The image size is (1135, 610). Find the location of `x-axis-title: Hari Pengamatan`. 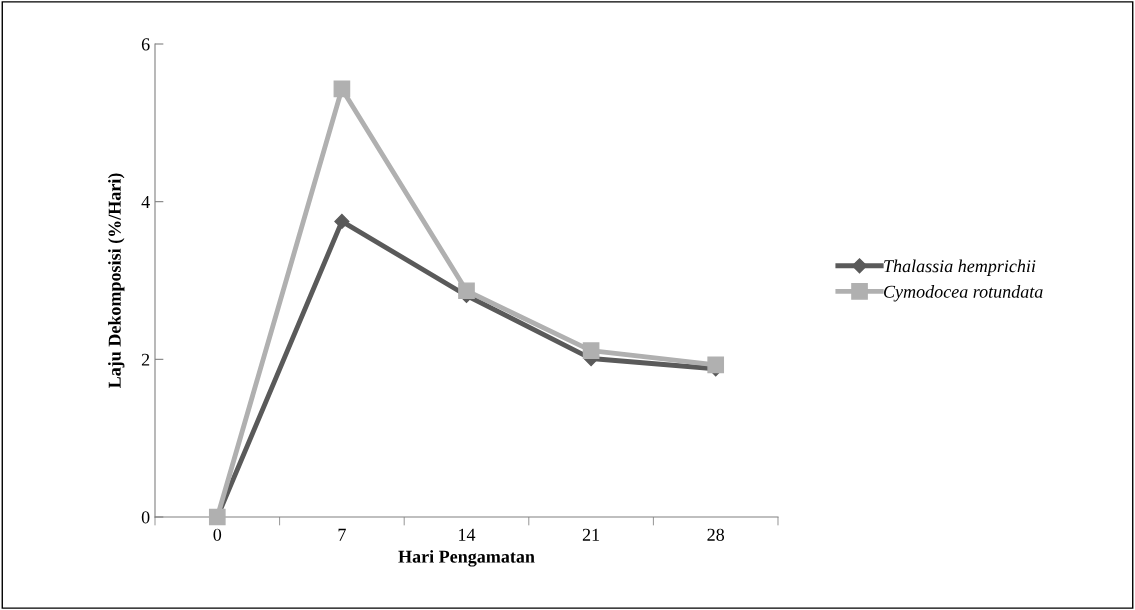

x-axis-title: Hari Pengamatan is located at coordinates (466, 558).